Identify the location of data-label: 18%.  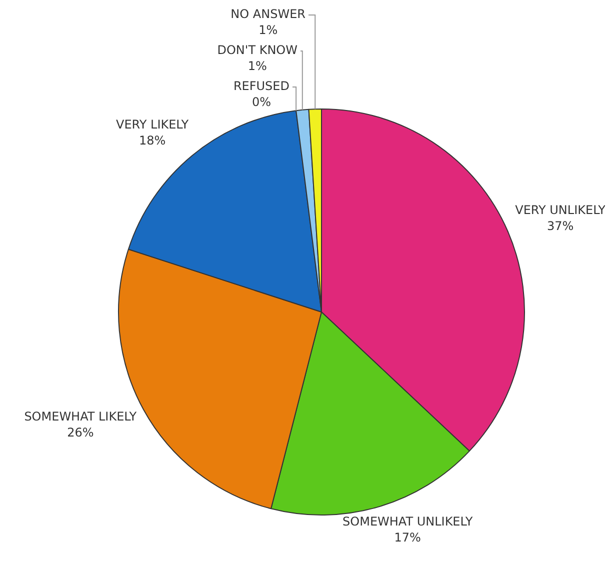
(152, 141).